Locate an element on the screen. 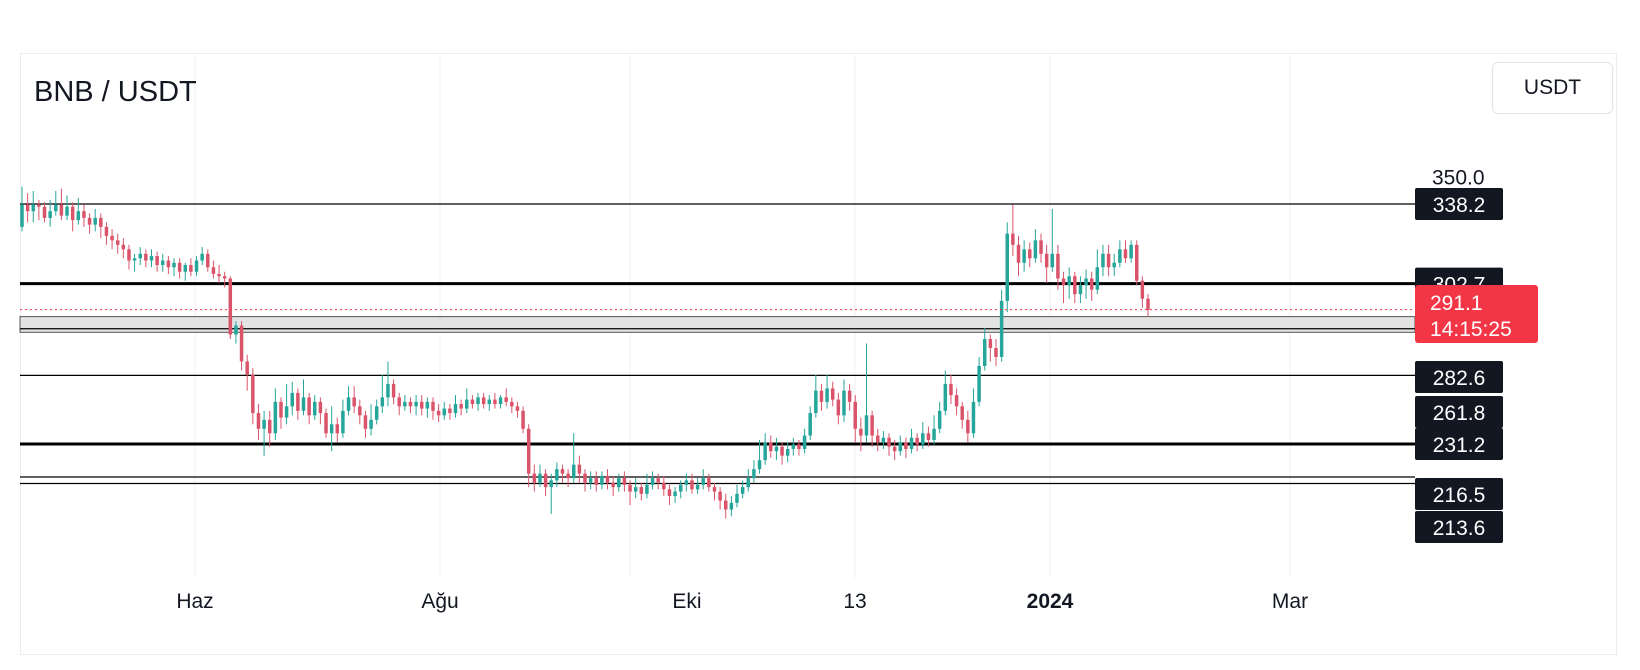 Image resolution: width=1640 pixels, height=670 pixels. level-label: 261.8 is located at coordinates (1459, 413).